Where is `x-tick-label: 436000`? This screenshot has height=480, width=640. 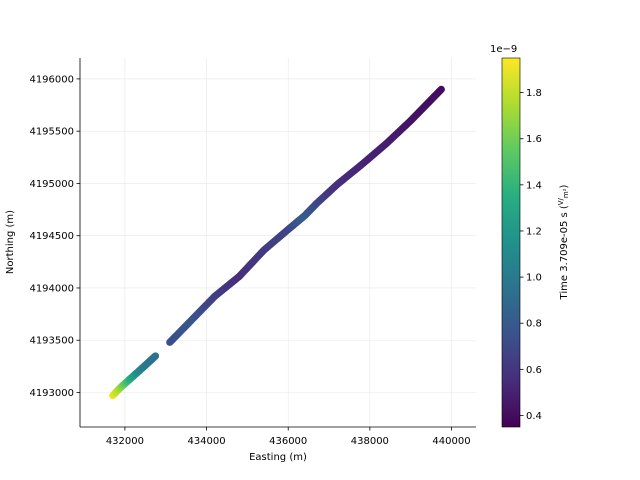 x-tick-label: 436000 is located at coordinates (288, 441).